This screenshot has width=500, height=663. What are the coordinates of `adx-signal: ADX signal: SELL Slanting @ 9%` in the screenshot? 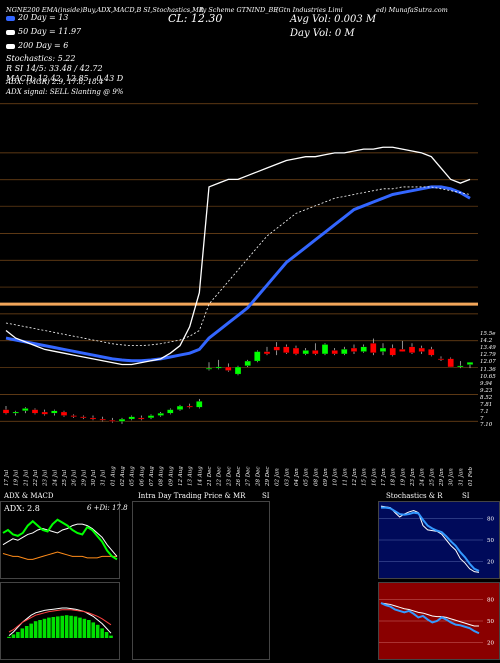 It's located at (65, 92).